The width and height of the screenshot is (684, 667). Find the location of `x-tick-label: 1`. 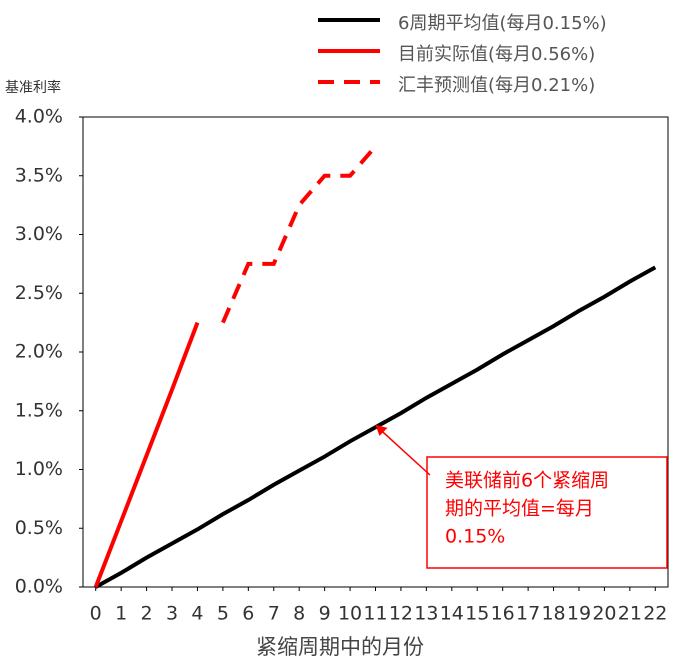

x-tick-label: 1 is located at coordinates (121, 614).